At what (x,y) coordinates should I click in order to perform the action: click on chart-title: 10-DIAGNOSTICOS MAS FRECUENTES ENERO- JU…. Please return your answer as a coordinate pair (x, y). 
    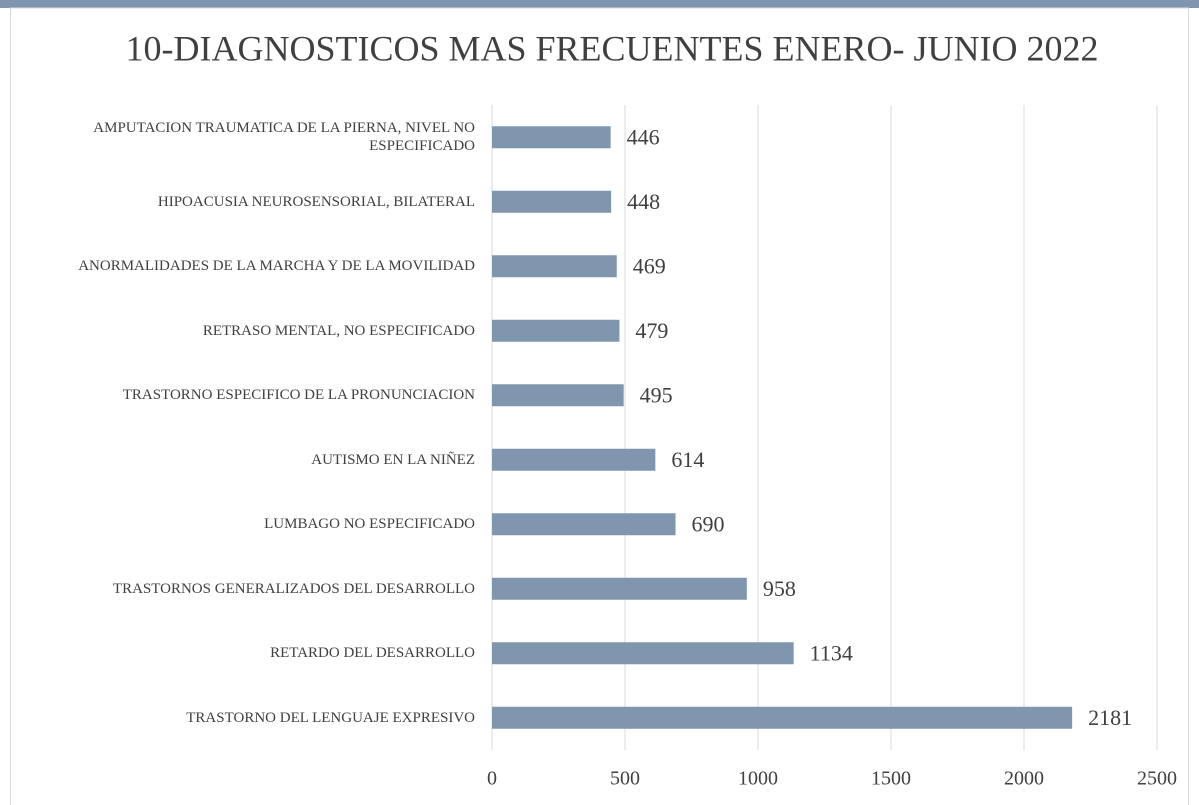
    Looking at the image, I should click on (611, 48).